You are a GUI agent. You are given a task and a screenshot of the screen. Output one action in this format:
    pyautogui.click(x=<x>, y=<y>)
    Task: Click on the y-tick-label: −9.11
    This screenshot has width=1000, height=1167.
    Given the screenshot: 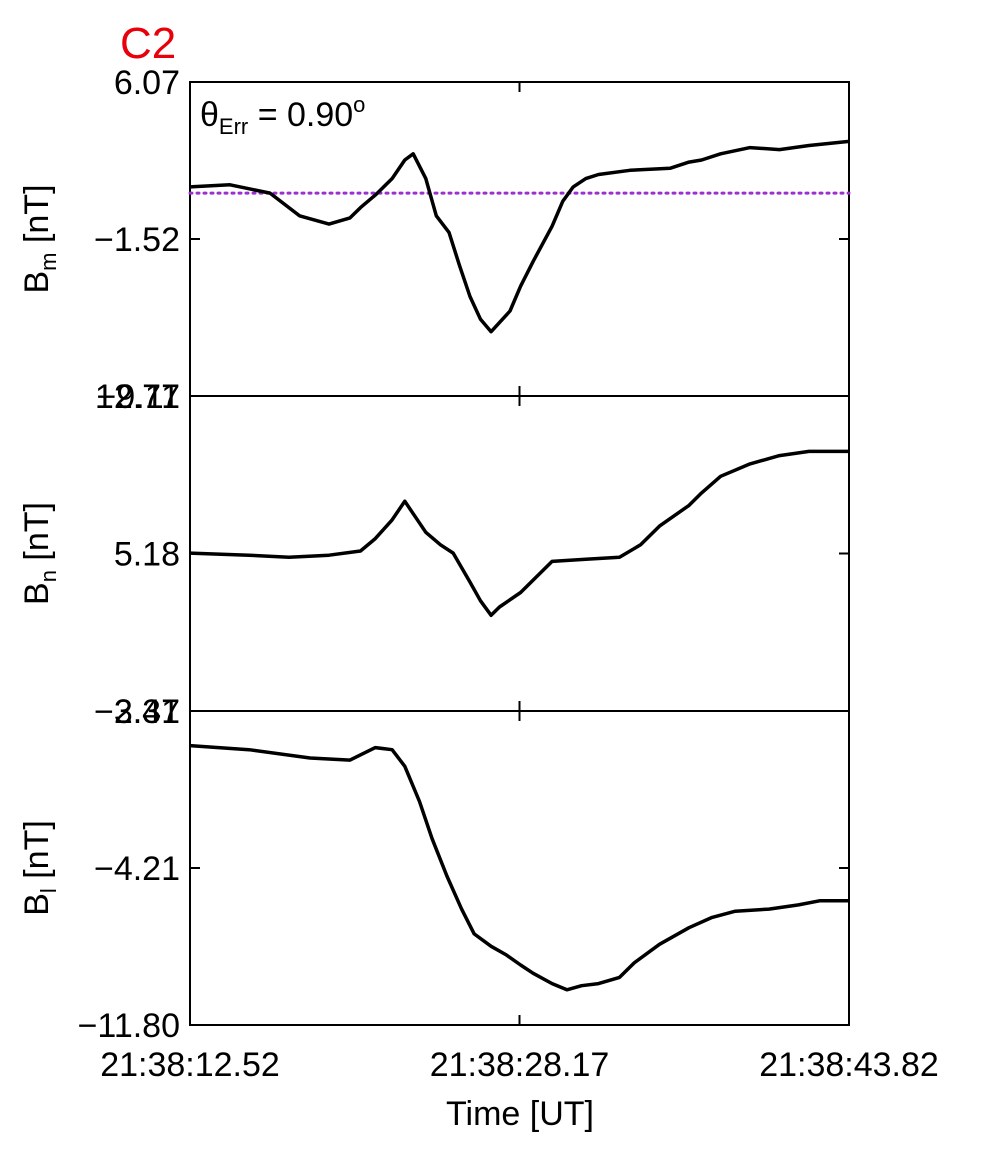 What is the action you would take?
    pyautogui.click(x=138, y=397)
    